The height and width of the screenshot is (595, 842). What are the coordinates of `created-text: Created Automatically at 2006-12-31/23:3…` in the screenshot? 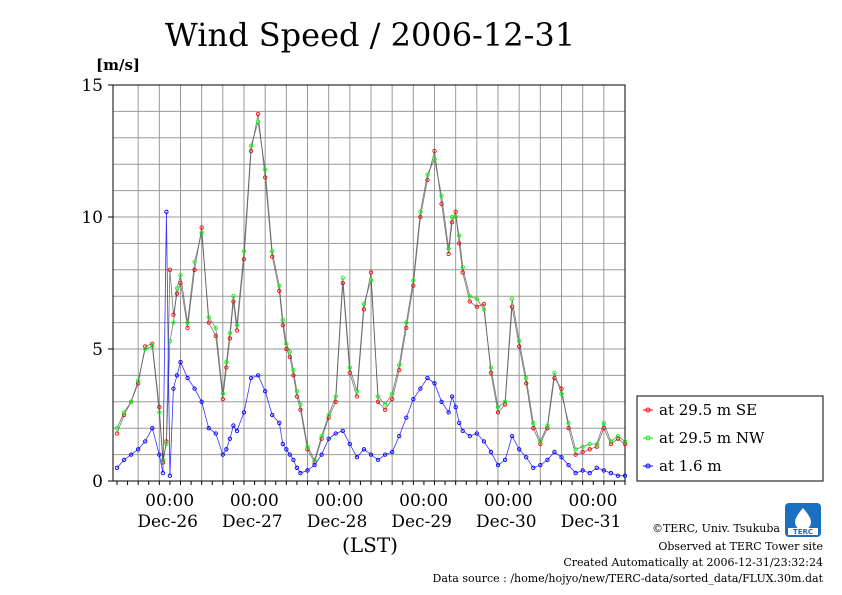 It's located at (693, 562).